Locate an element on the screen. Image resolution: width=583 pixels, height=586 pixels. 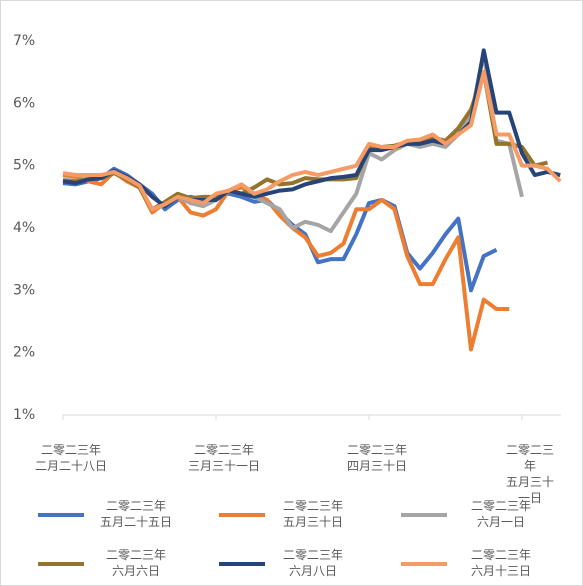
y-tick-label: 5% is located at coordinates (24, 166).